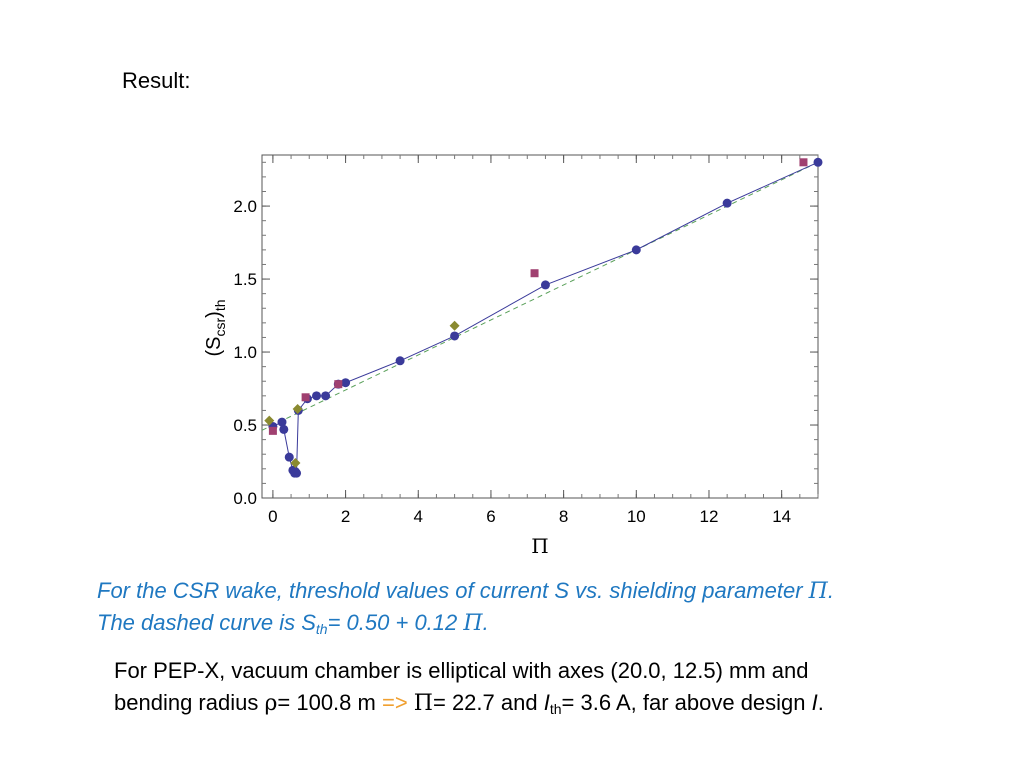  Describe the element at coordinates (272, 516) in the screenshot. I see `x-tick-label: 0` at that location.